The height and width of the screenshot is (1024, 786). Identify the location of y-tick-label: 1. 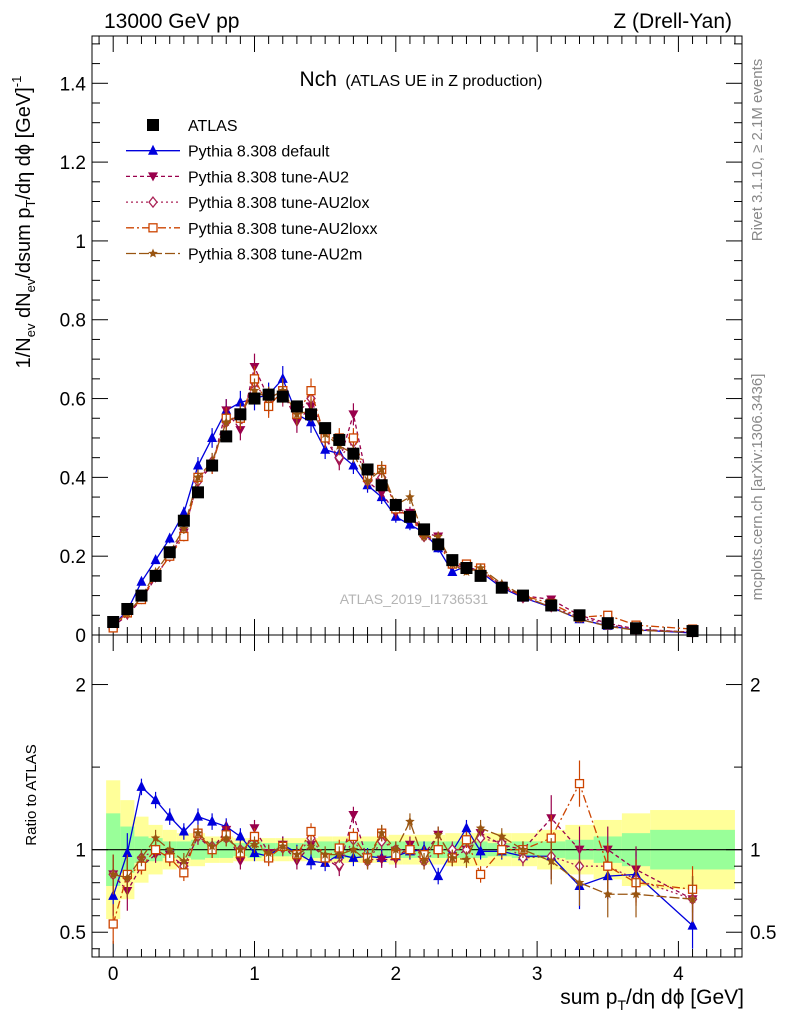
(80, 242).